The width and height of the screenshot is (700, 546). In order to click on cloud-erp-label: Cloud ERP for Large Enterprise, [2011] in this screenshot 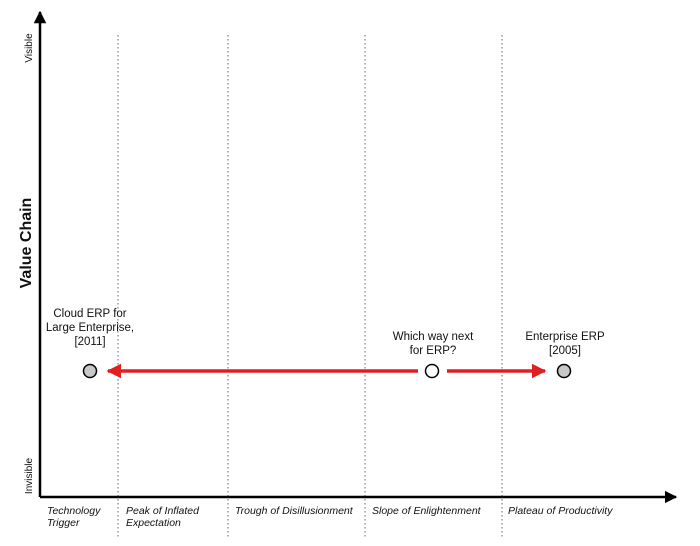, I will do `click(90, 328)`.